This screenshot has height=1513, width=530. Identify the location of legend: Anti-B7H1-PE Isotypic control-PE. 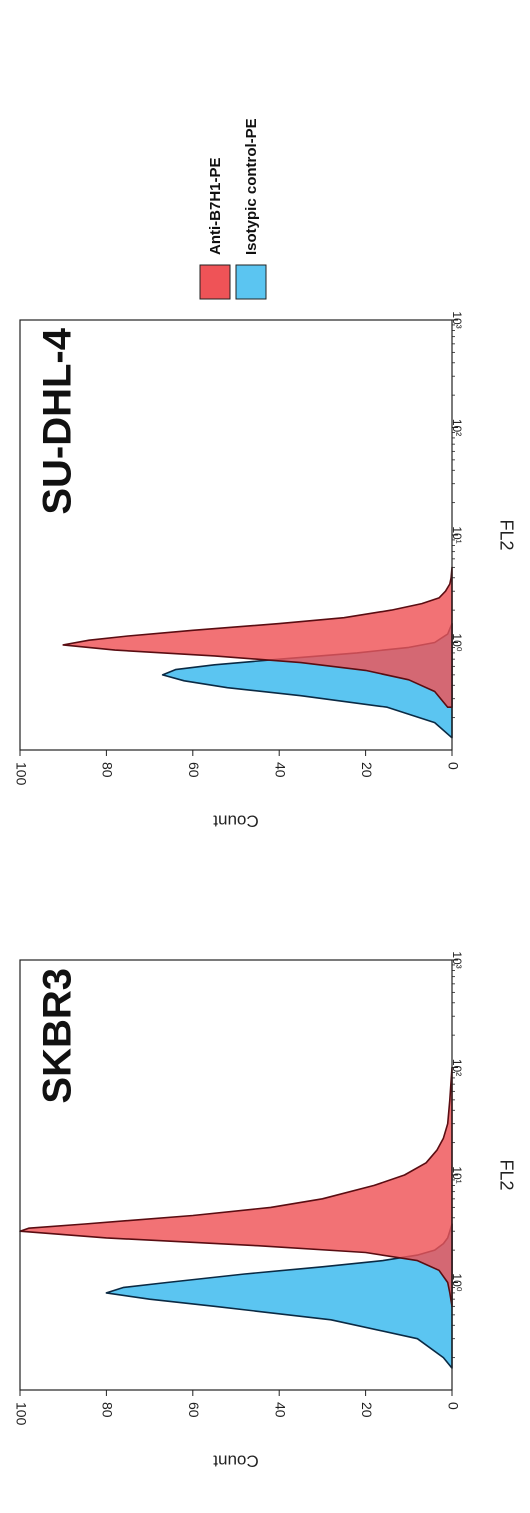
(233, 209).